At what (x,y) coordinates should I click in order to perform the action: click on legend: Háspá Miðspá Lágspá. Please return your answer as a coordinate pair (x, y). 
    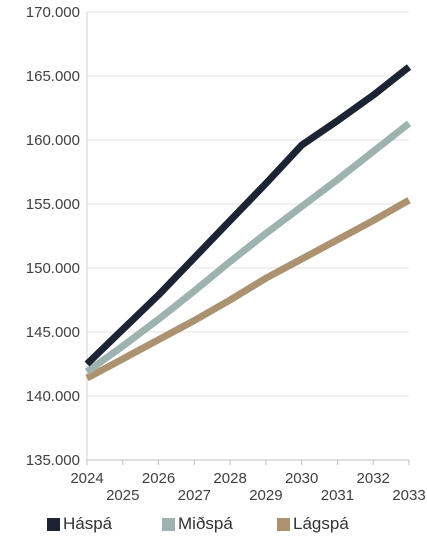
    Looking at the image, I should click on (213, 527).